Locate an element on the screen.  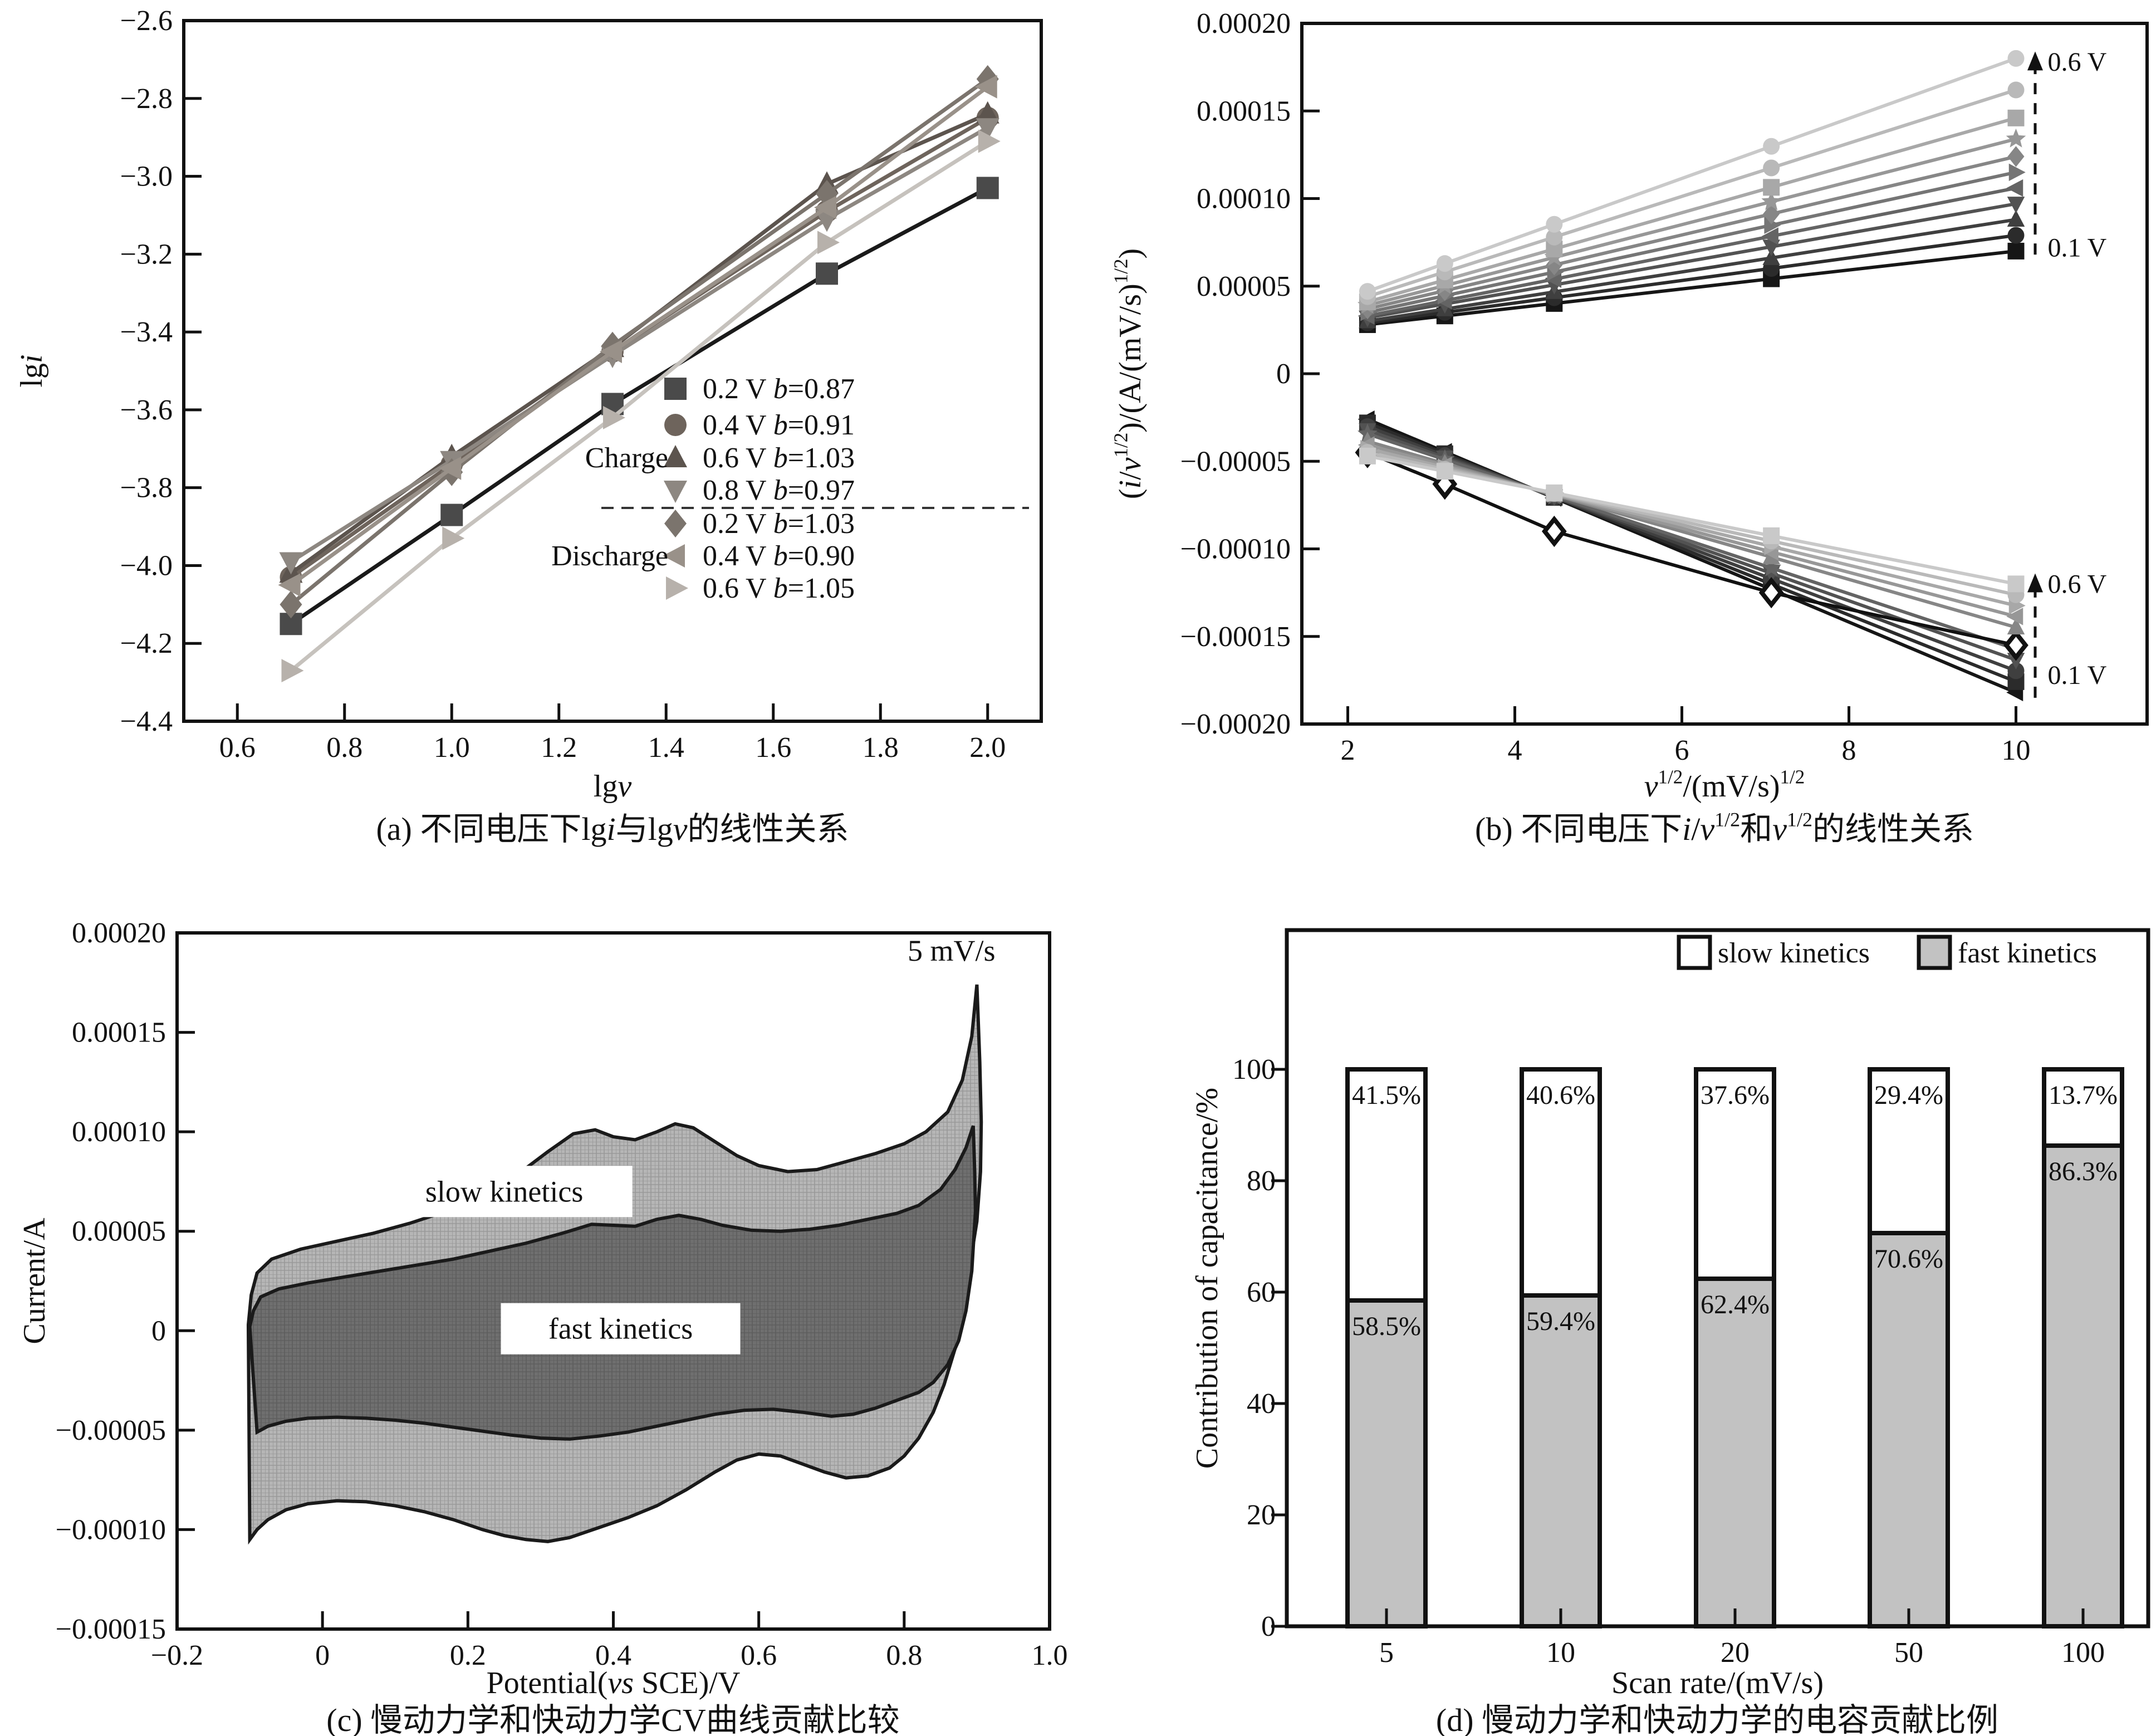
series-discharge-0.60V is located at coordinates (1692, 520).